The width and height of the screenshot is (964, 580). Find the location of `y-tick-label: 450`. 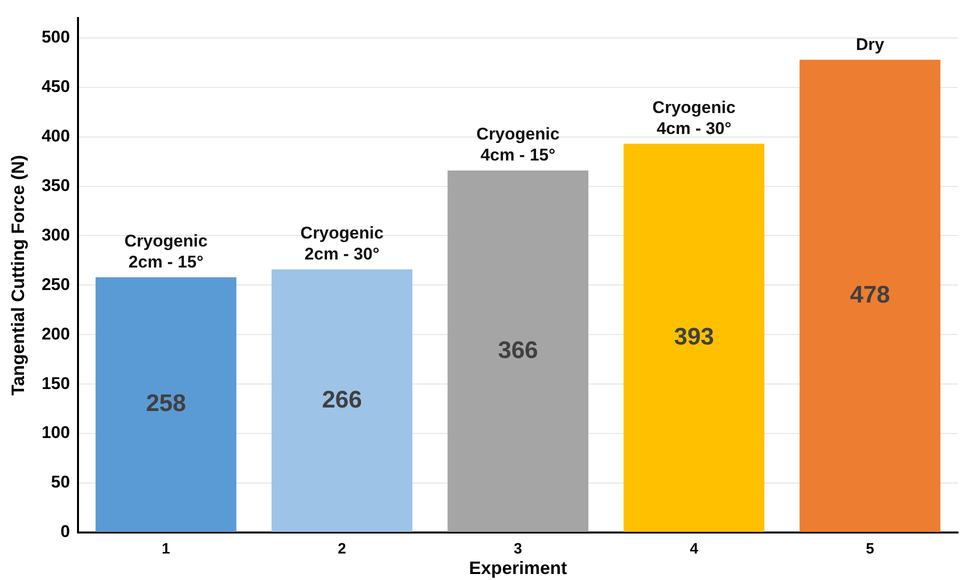

y-tick-label: 450 is located at coordinates (56, 86).